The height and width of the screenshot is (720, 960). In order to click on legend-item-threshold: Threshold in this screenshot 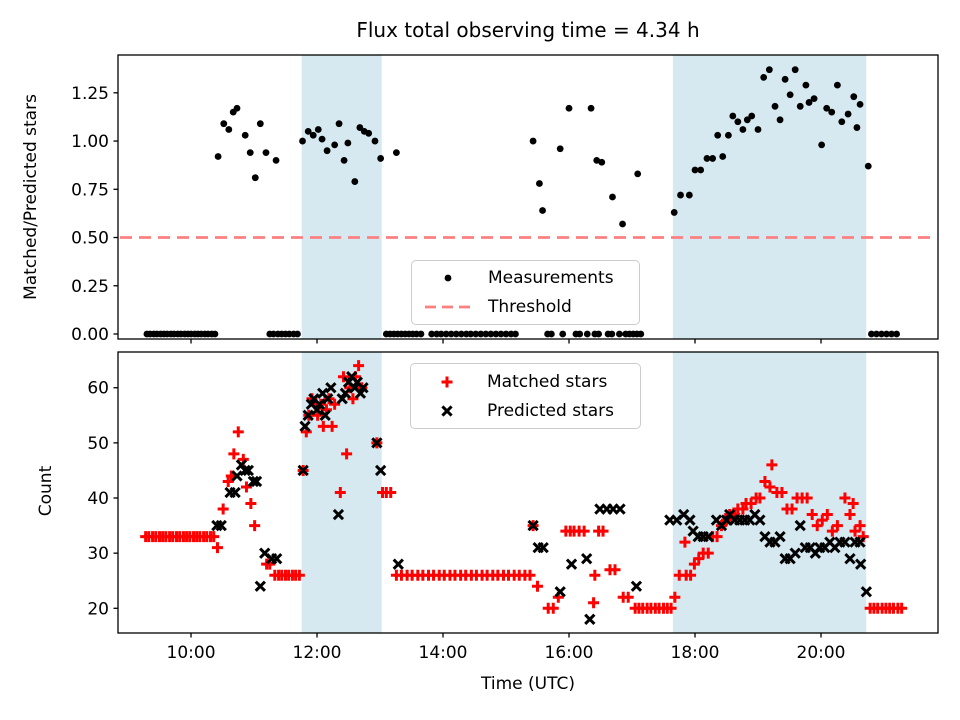, I will do `click(526, 307)`.